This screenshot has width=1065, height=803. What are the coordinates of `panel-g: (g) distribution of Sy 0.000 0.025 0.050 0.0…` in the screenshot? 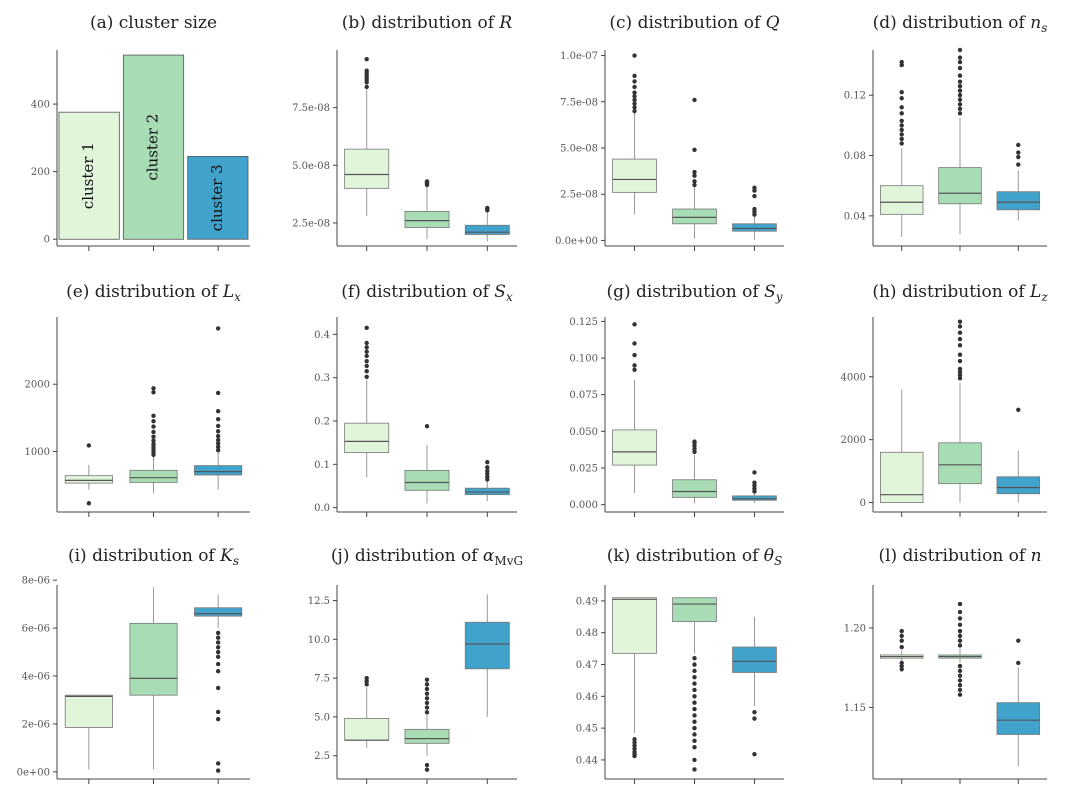 It's located at (676, 399).